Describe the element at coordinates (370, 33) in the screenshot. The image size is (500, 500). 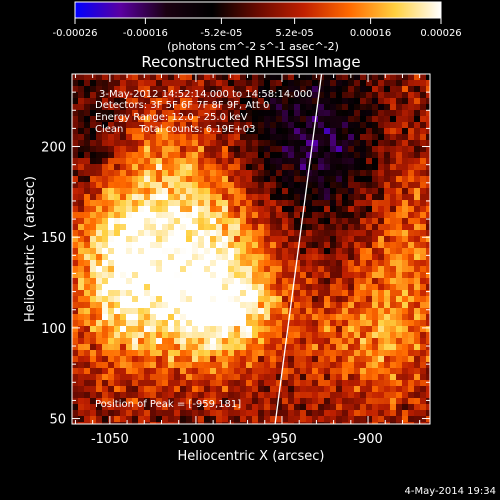
I see `colorbar-tick-label: 0.00016` at that location.